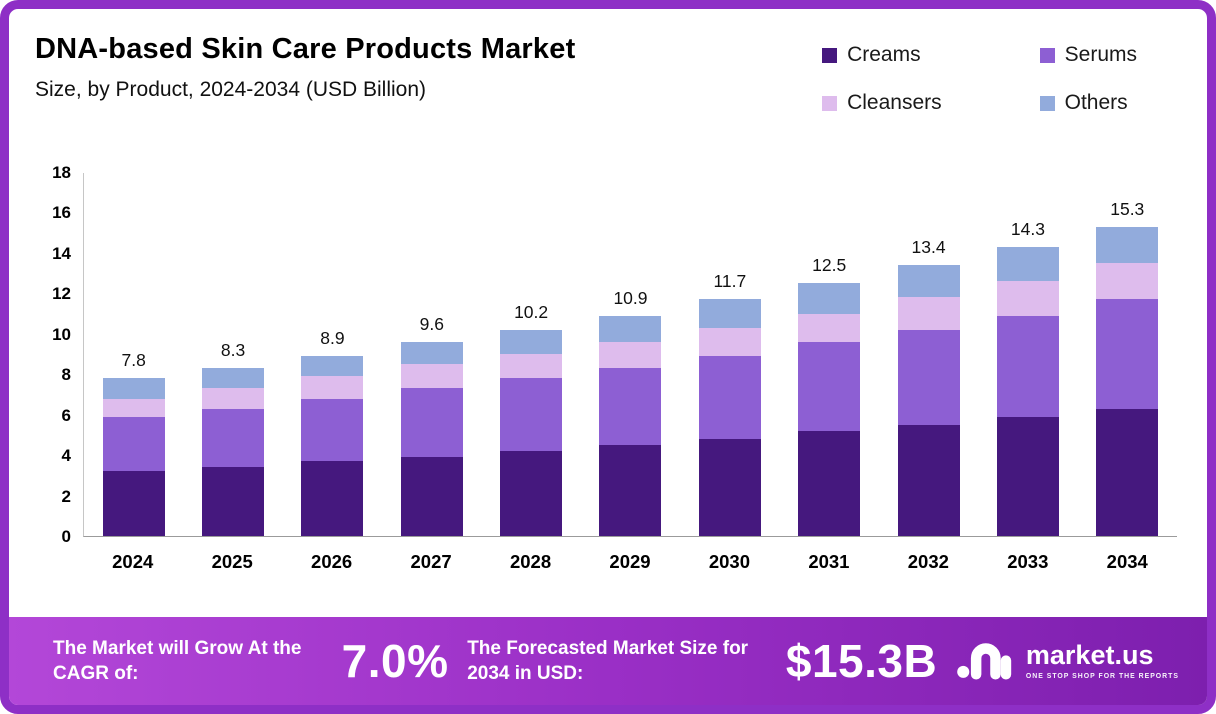 This screenshot has width=1216, height=714. What do you see at coordinates (58, 354) in the screenshot?
I see `y-axis: 0 2 4 6 8 10 12 14 16 18` at bounding box center [58, 354].